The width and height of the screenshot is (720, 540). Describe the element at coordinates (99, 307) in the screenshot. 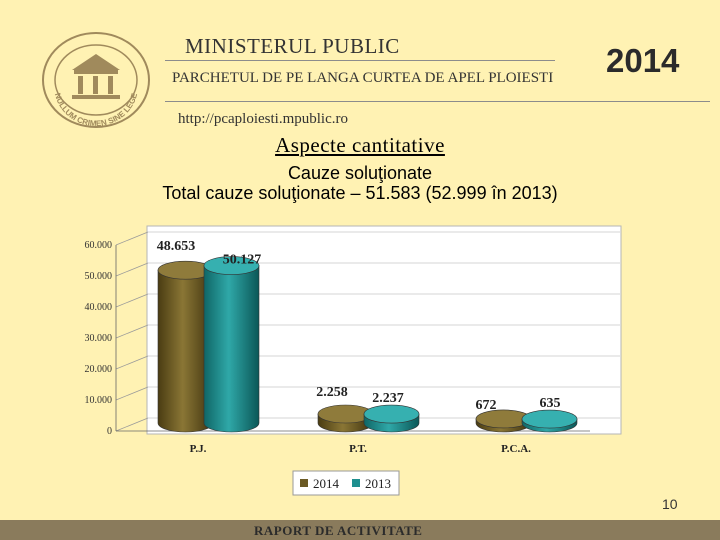

I see `y-tick-label: 40.000` at that location.